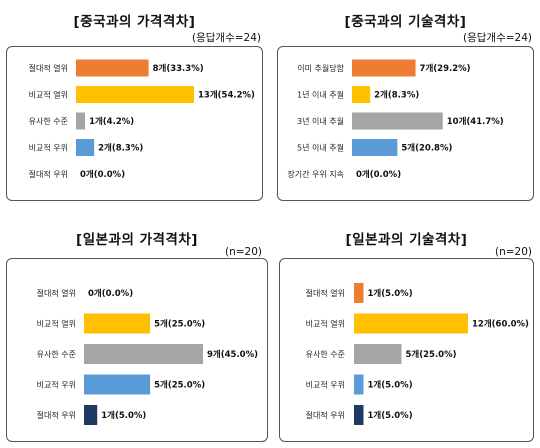 The width and height of the screenshot is (540, 448). What do you see at coordinates (406, 240) in the screenshot?
I see `chart-title: [일본과의 기술격차]` at bounding box center [406, 240].